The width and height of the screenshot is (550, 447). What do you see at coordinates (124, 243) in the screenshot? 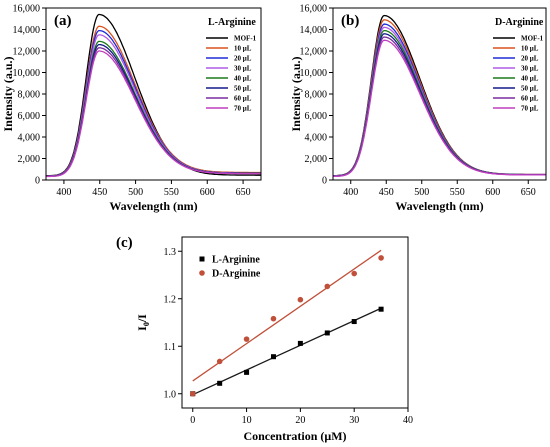
I see `panel-label-c: (c)` at bounding box center [124, 243].